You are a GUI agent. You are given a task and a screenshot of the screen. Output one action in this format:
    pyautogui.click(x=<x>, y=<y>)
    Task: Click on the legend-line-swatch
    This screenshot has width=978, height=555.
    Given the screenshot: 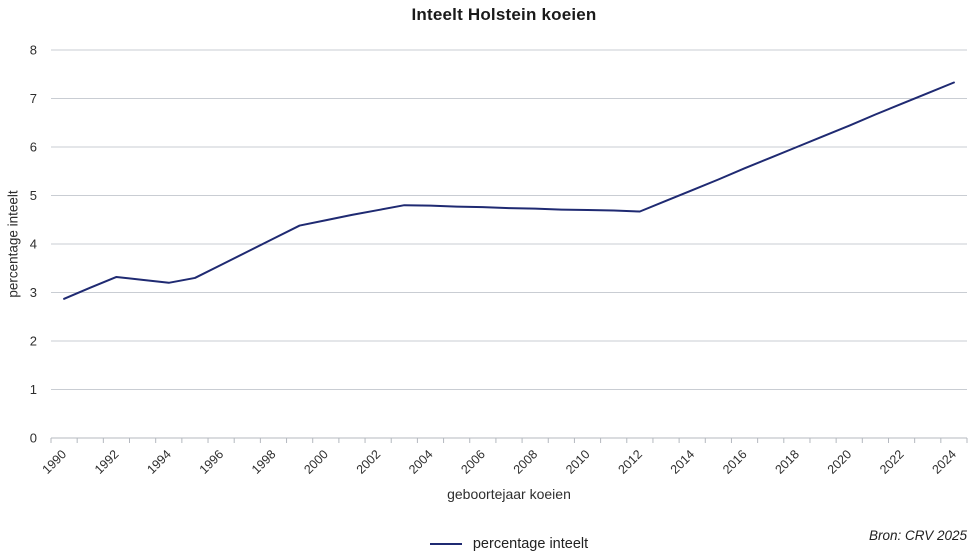 What is the action you would take?
    pyautogui.click(x=445, y=544)
    